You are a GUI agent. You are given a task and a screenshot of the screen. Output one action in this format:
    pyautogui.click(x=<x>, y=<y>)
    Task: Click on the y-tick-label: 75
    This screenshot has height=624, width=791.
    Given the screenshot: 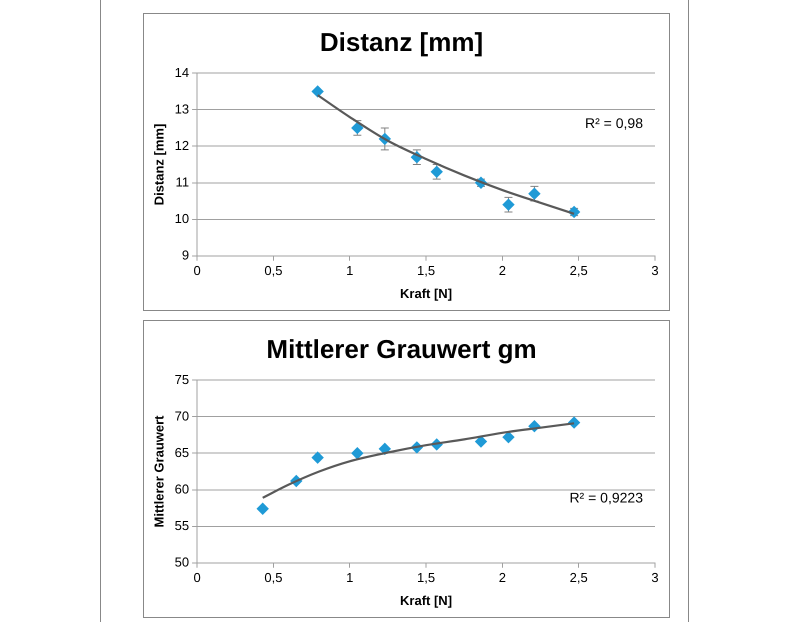 What is the action you would take?
    pyautogui.click(x=182, y=379)
    